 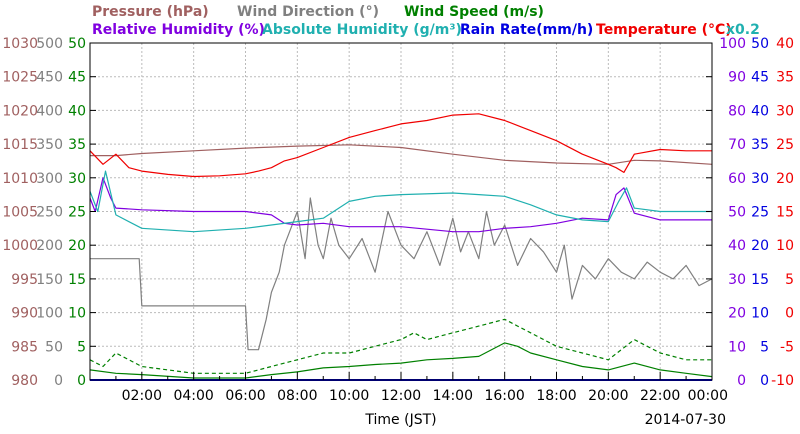 I want to click on y-tick-label-temperature: 0, so click(x=789, y=314).